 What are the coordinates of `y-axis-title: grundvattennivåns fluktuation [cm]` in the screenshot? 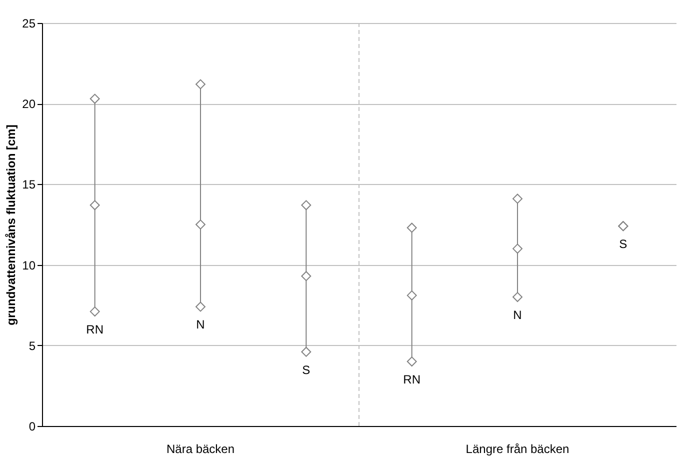 It's located at (11, 225).